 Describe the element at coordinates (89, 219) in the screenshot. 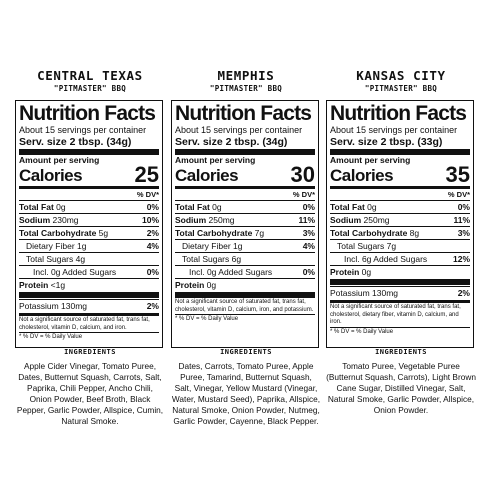

I see `nutrient-row: Sodium 230mg 10%` at that location.